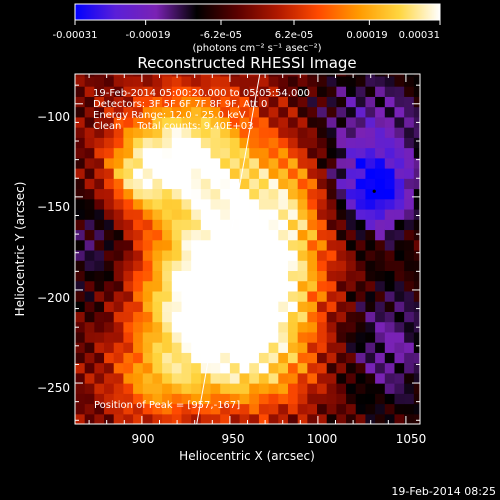  Describe the element at coordinates (53, 388) in the screenshot. I see `y-tick-label-minus250: −250` at that location.